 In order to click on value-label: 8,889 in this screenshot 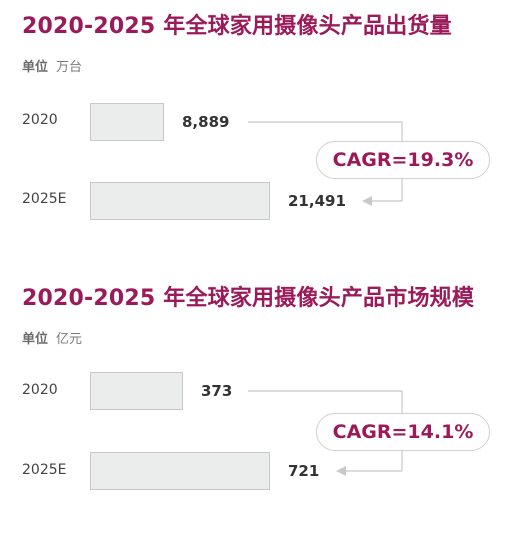, I will do `click(206, 122)`.